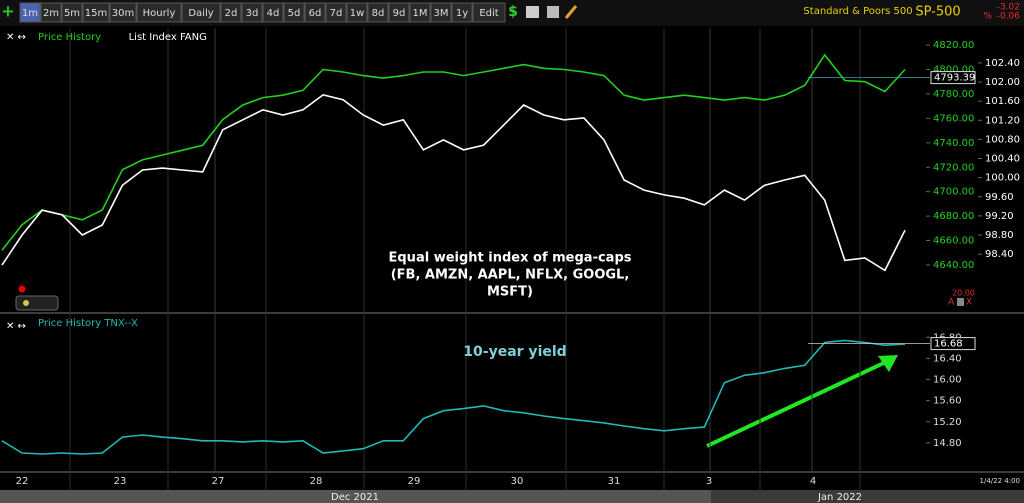 Image resolution: width=1024 pixels, height=503 pixels. What do you see at coordinates (514, 352) in the screenshot?
I see `annotation: 10-year yield` at bounding box center [514, 352].